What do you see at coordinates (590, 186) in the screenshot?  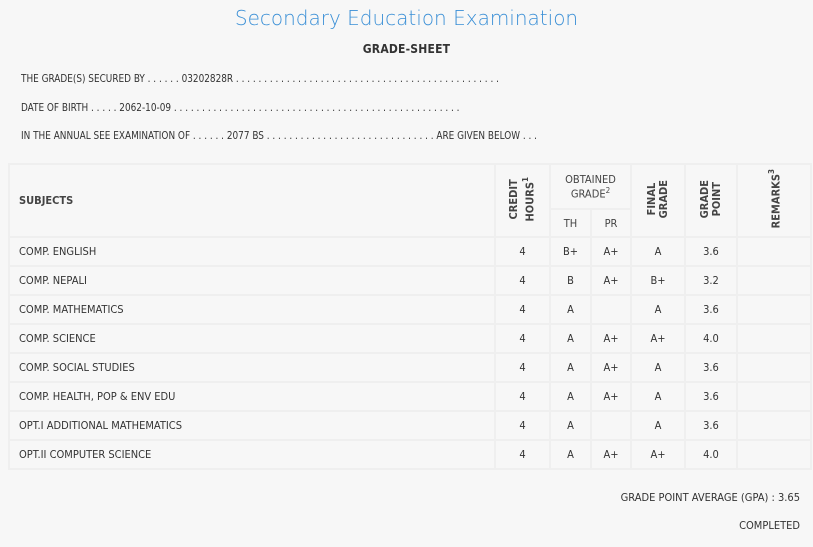 I see `header-obtained-grade: OBTAINED GRADE2` at bounding box center [590, 186].